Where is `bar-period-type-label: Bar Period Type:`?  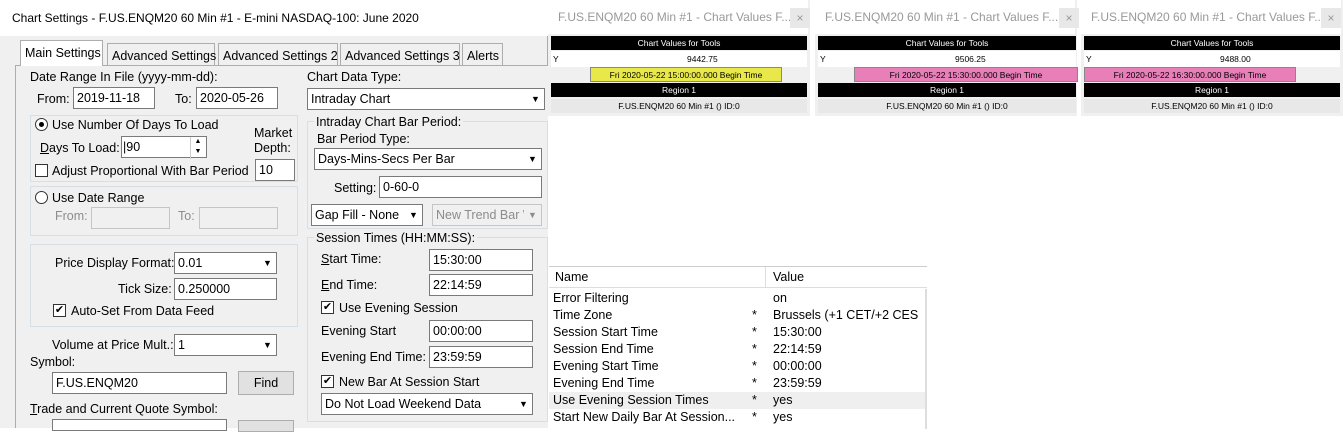
bar-period-type-label: Bar Period Type: is located at coordinates (363, 139).